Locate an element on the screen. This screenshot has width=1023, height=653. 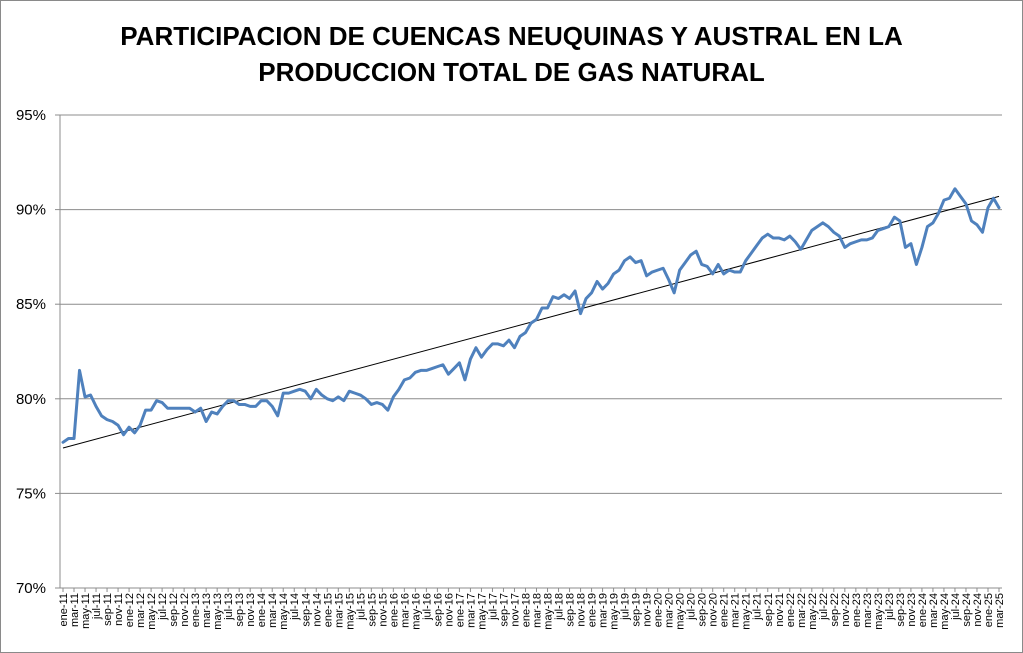
x-tick-label-23: nov-14 is located at coordinates (317, 610).